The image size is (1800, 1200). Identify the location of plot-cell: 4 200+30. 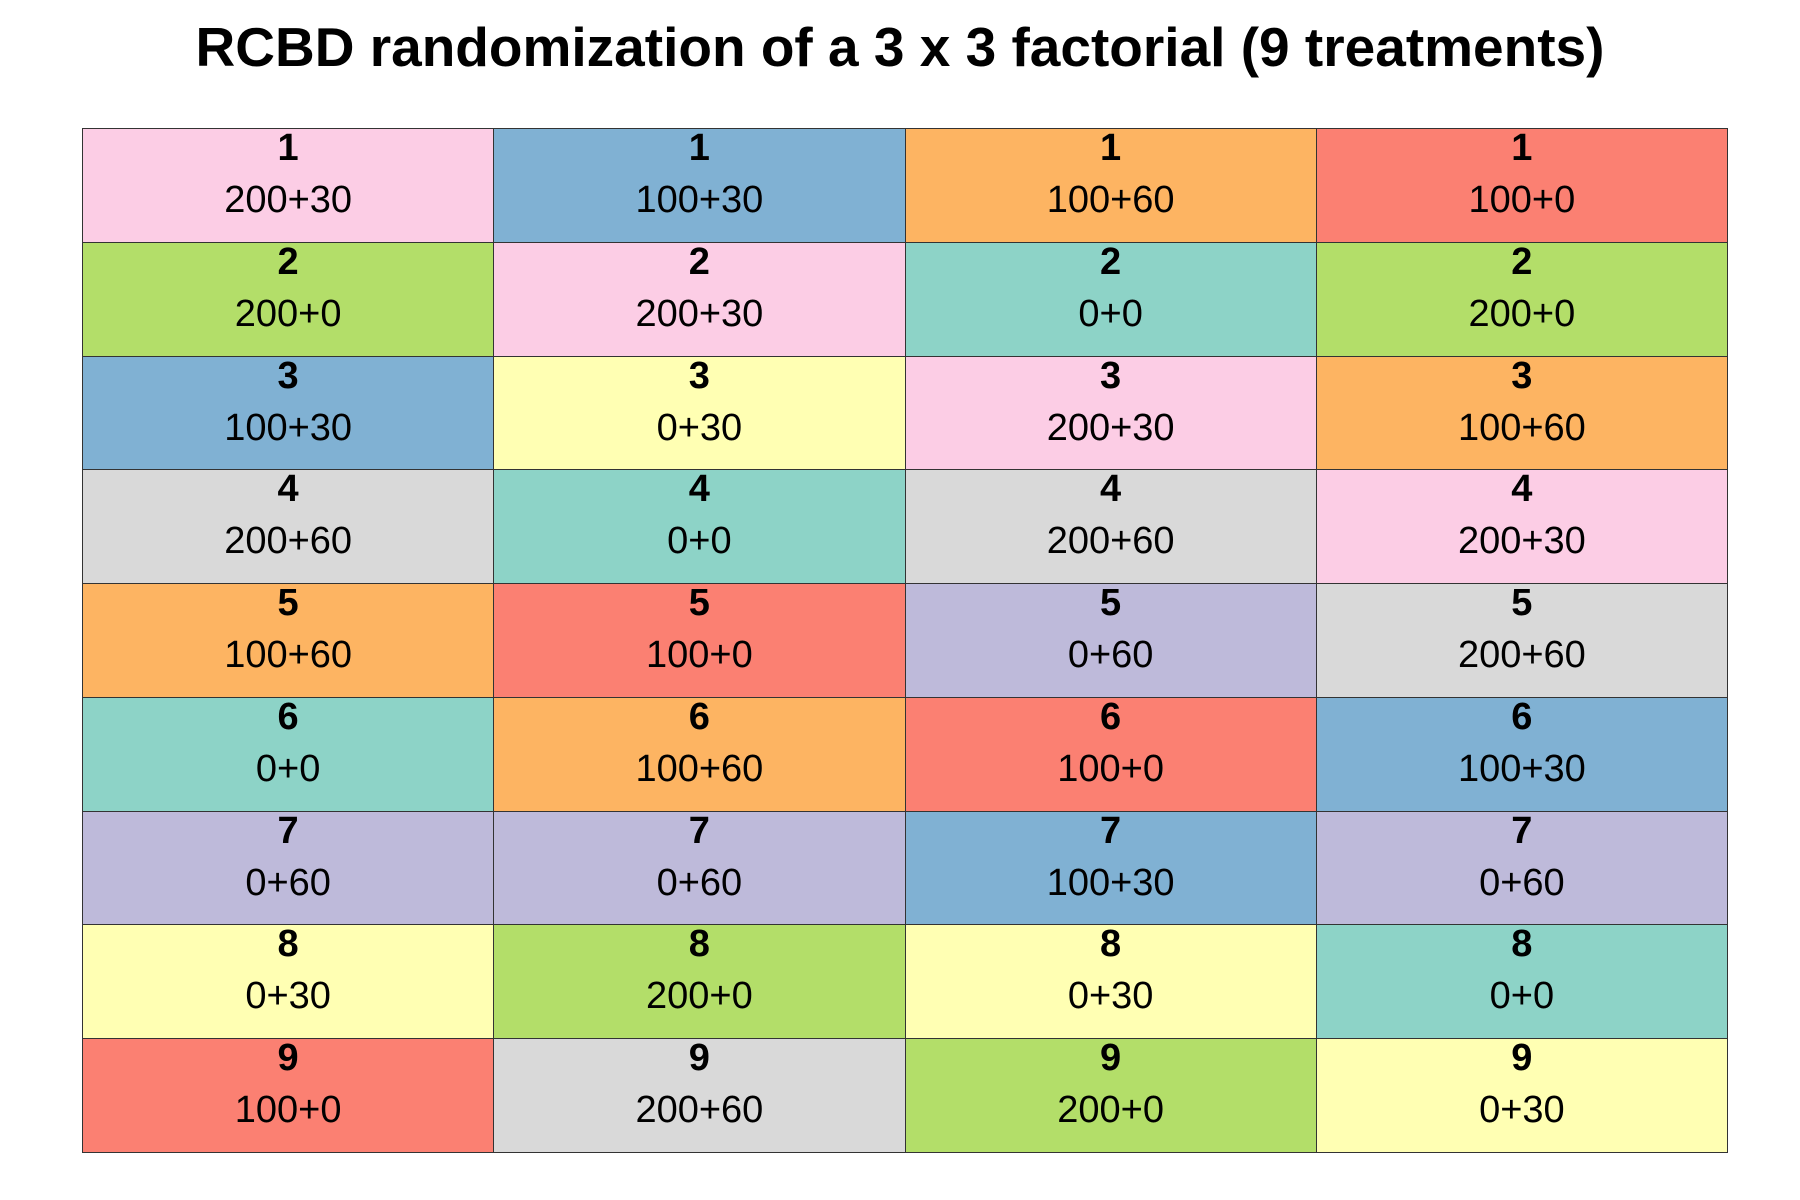
(1522, 526).